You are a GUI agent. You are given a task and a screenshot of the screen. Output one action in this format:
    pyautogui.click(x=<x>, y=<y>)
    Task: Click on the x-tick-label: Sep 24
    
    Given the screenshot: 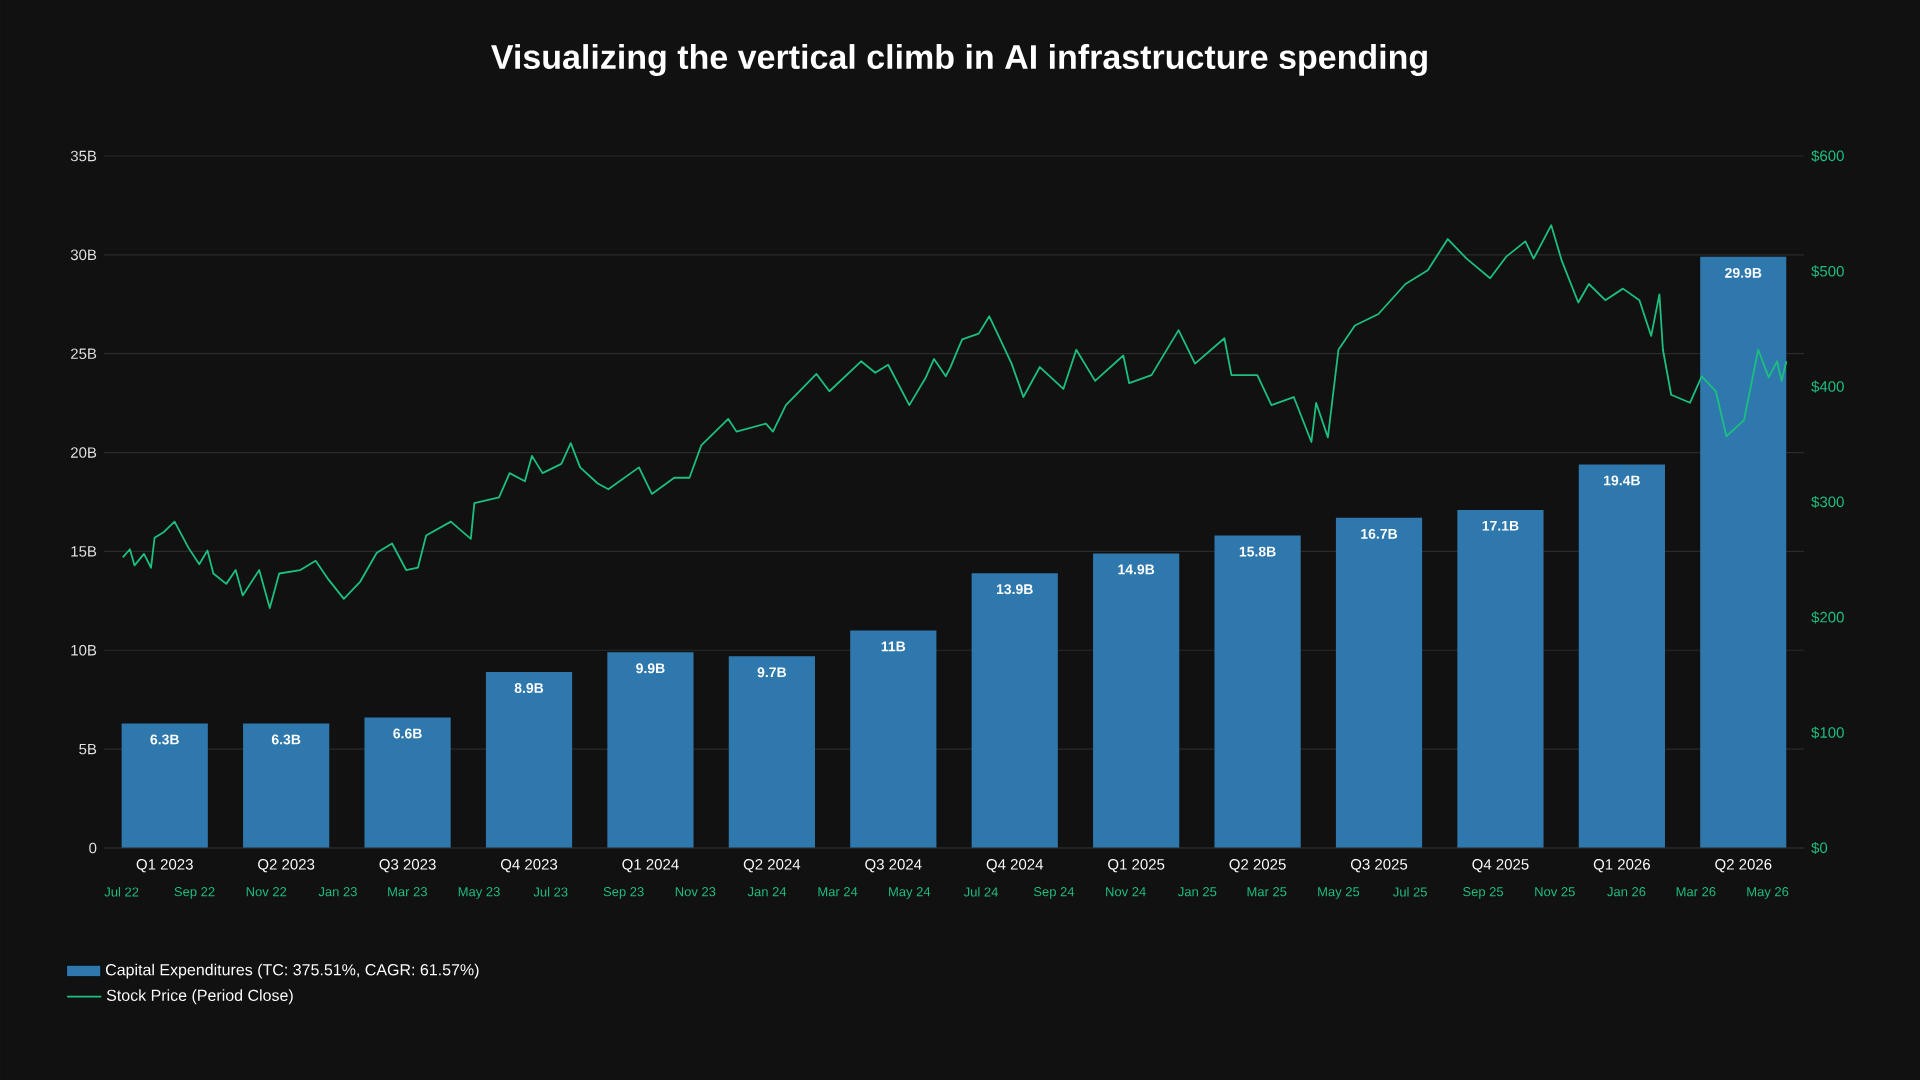 What is the action you would take?
    pyautogui.click(x=1054, y=893)
    